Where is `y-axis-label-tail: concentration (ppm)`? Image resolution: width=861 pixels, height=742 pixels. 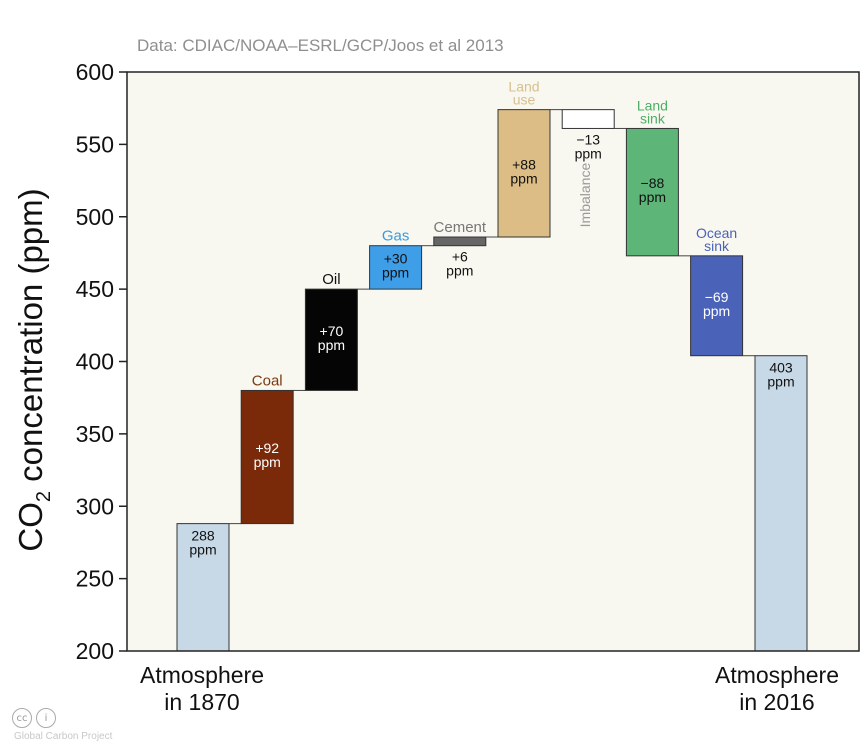 y-axis-label-tail: concentration (ppm) is located at coordinates (31, 340).